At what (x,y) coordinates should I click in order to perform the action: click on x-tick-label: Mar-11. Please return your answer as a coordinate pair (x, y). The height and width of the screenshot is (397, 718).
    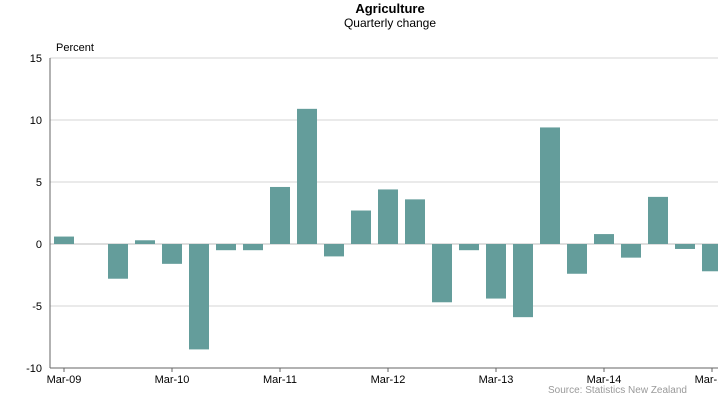
    Looking at the image, I should click on (280, 380).